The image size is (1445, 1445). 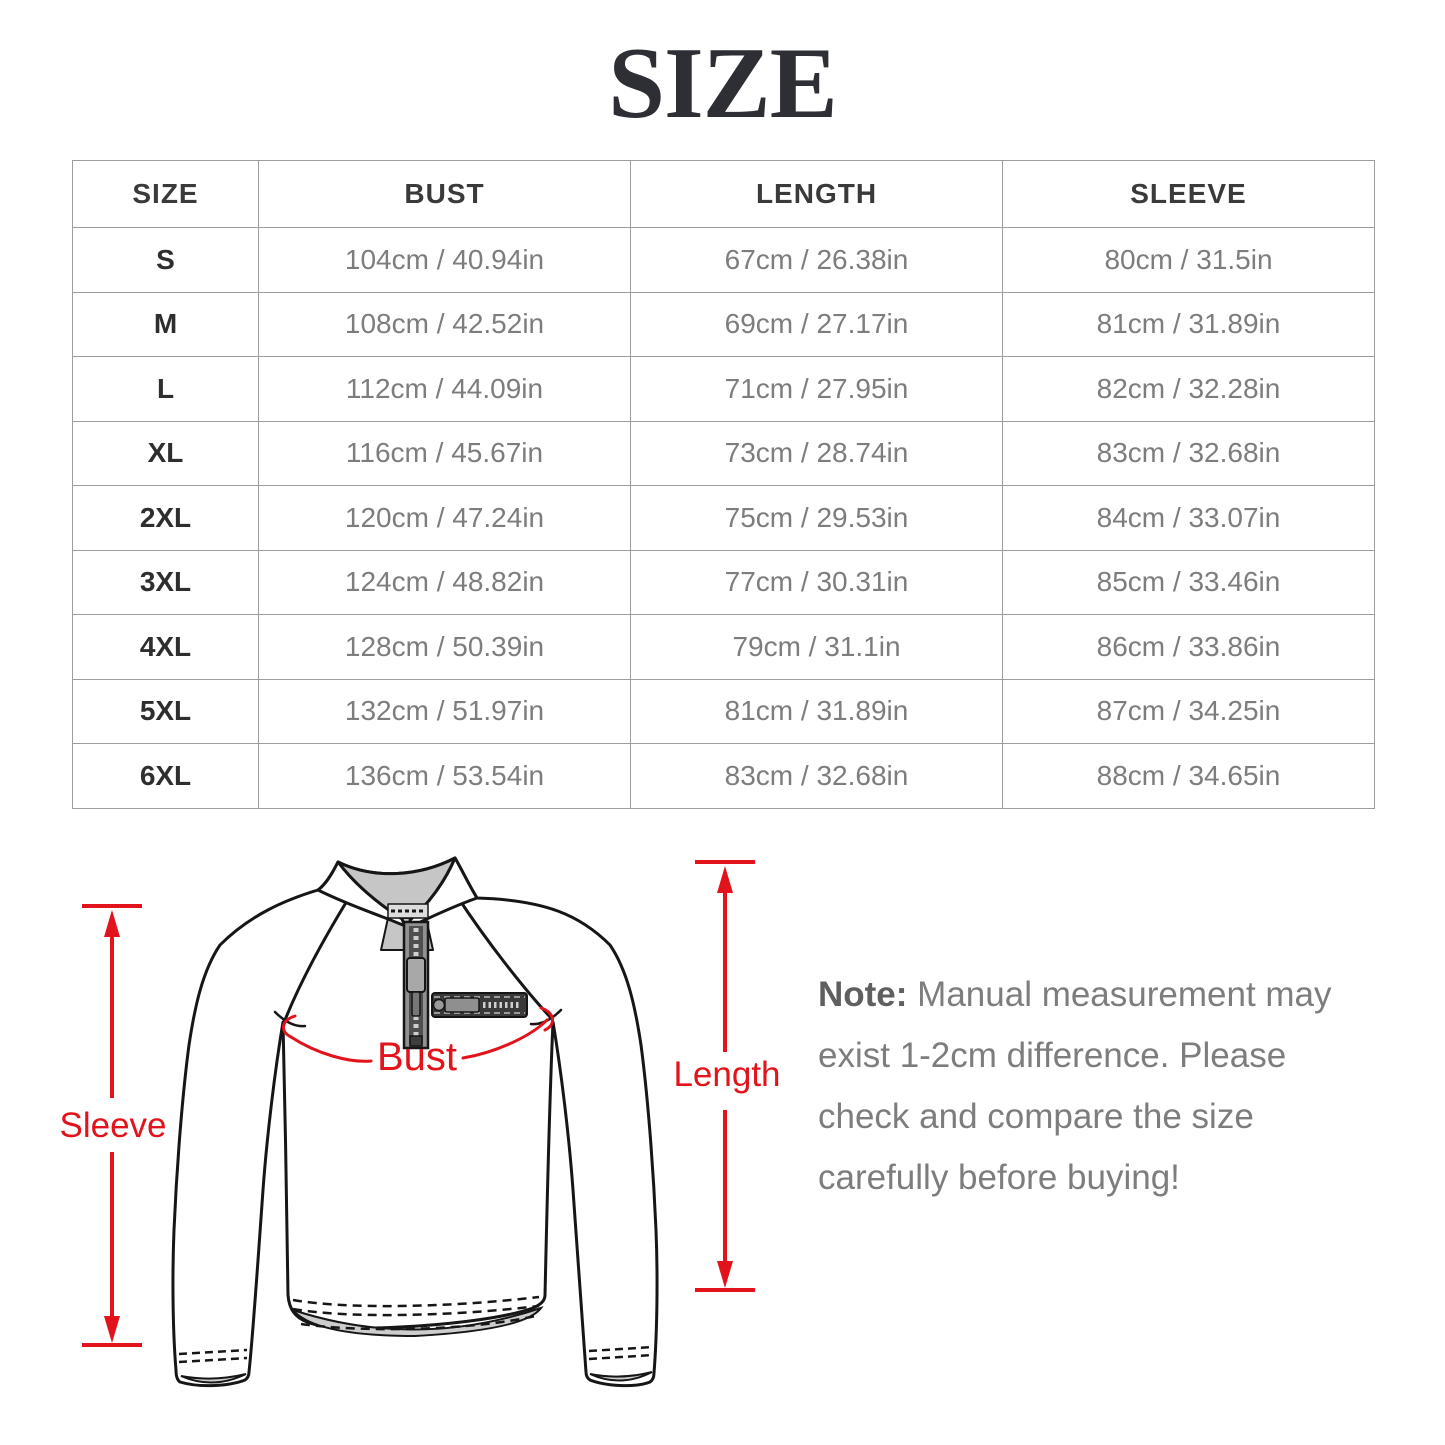 What do you see at coordinates (863, 994) in the screenshot?
I see `note-label: Note:` at bounding box center [863, 994].